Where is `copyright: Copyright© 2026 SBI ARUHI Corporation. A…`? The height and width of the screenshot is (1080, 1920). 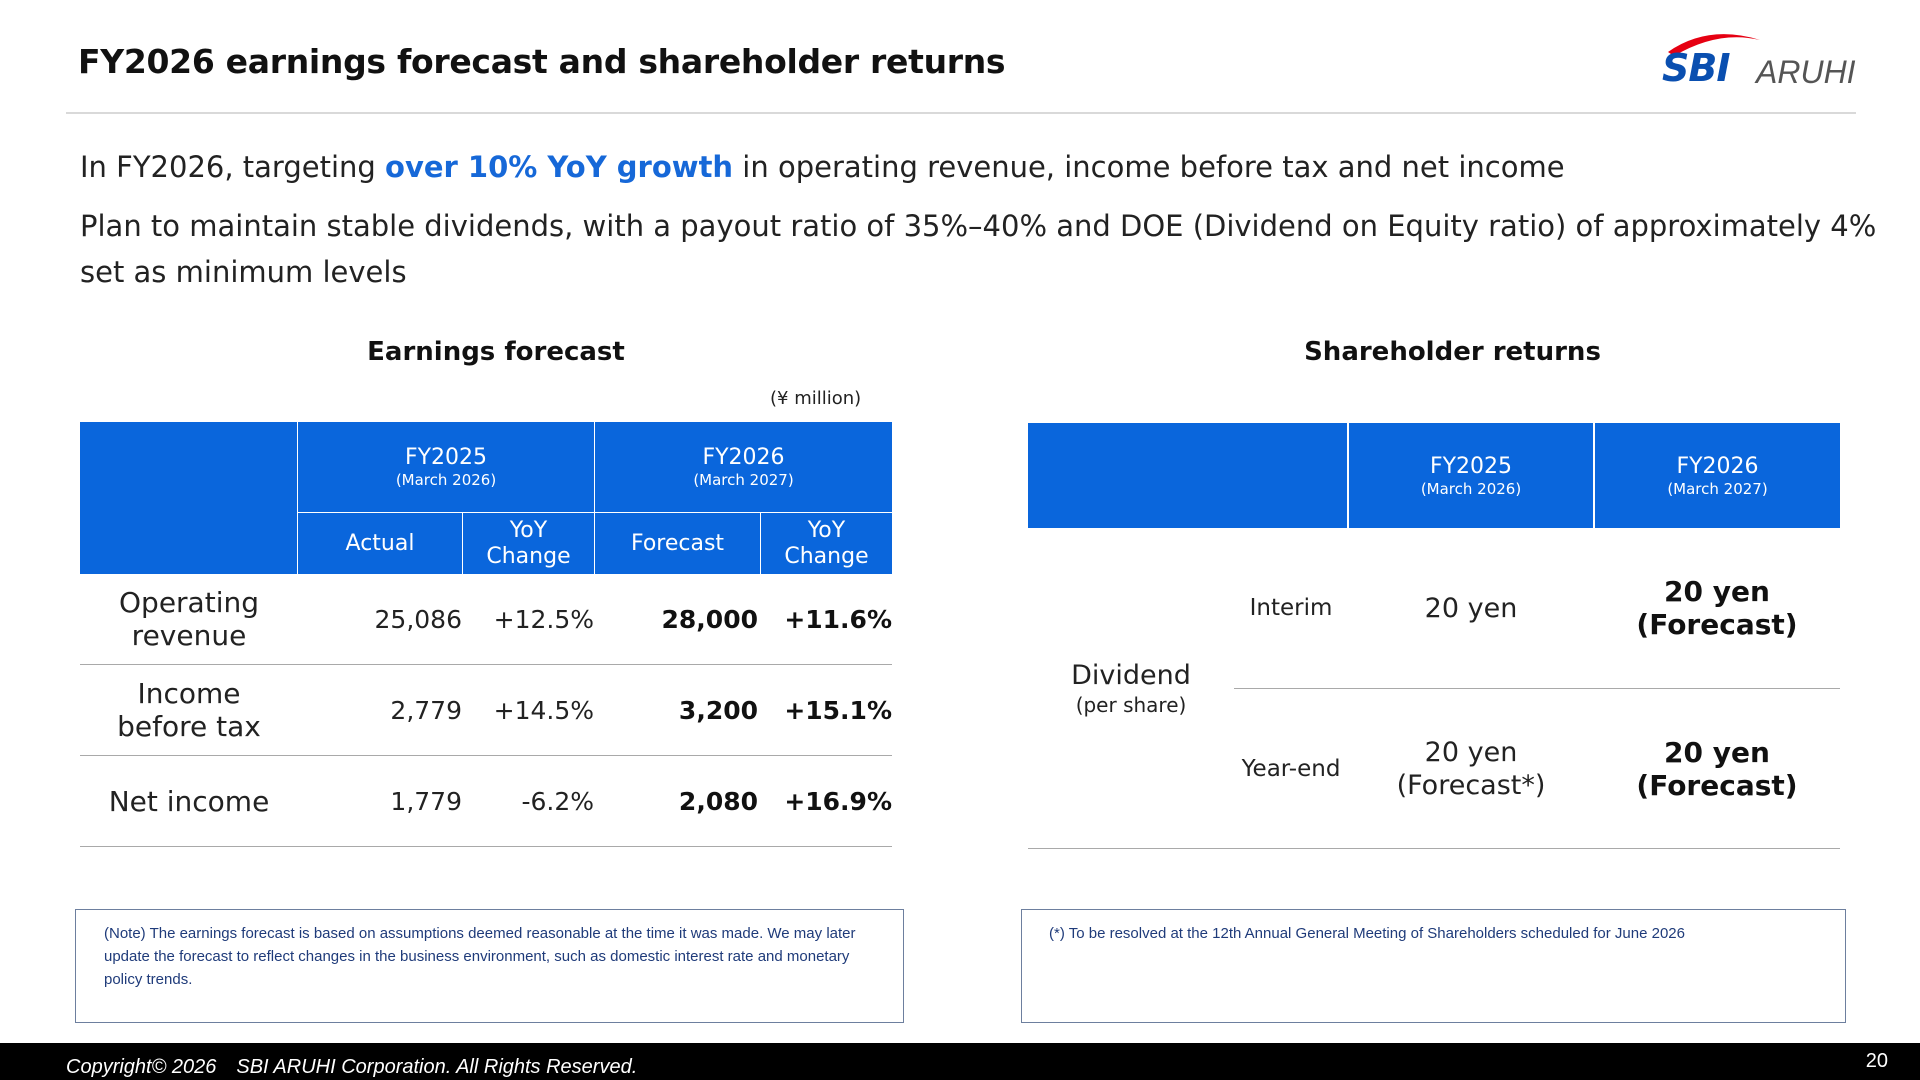 copyright: Copyright© 2026 SBI ARUHI Corporation. A… is located at coordinates (352, 1067).